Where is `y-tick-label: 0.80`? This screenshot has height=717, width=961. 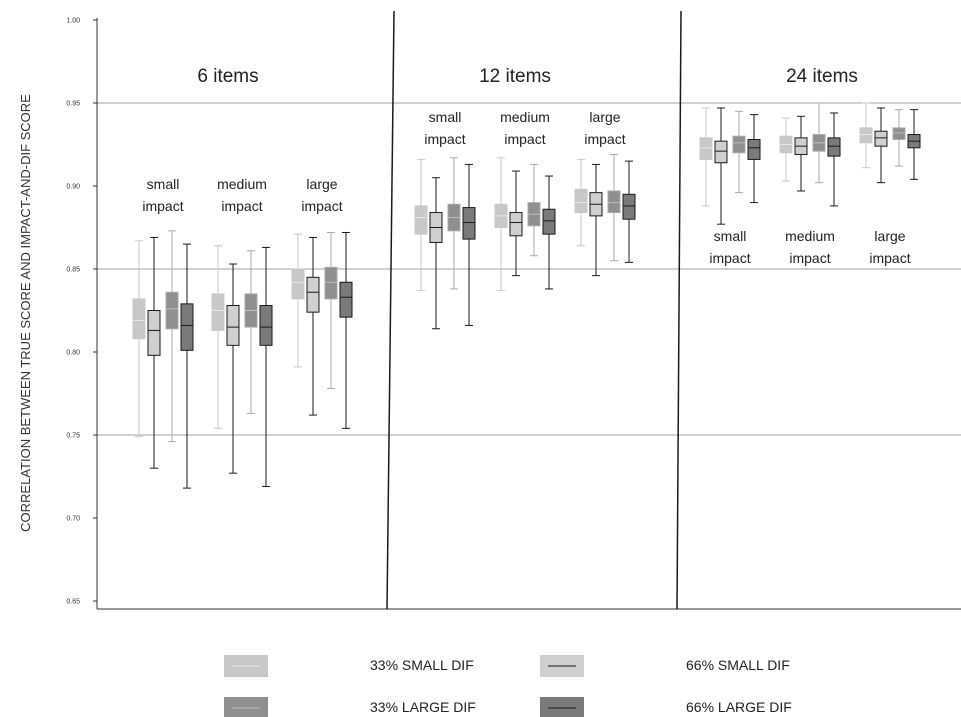 y-tick-label: 0.80 is located at coordinates (73, 353).